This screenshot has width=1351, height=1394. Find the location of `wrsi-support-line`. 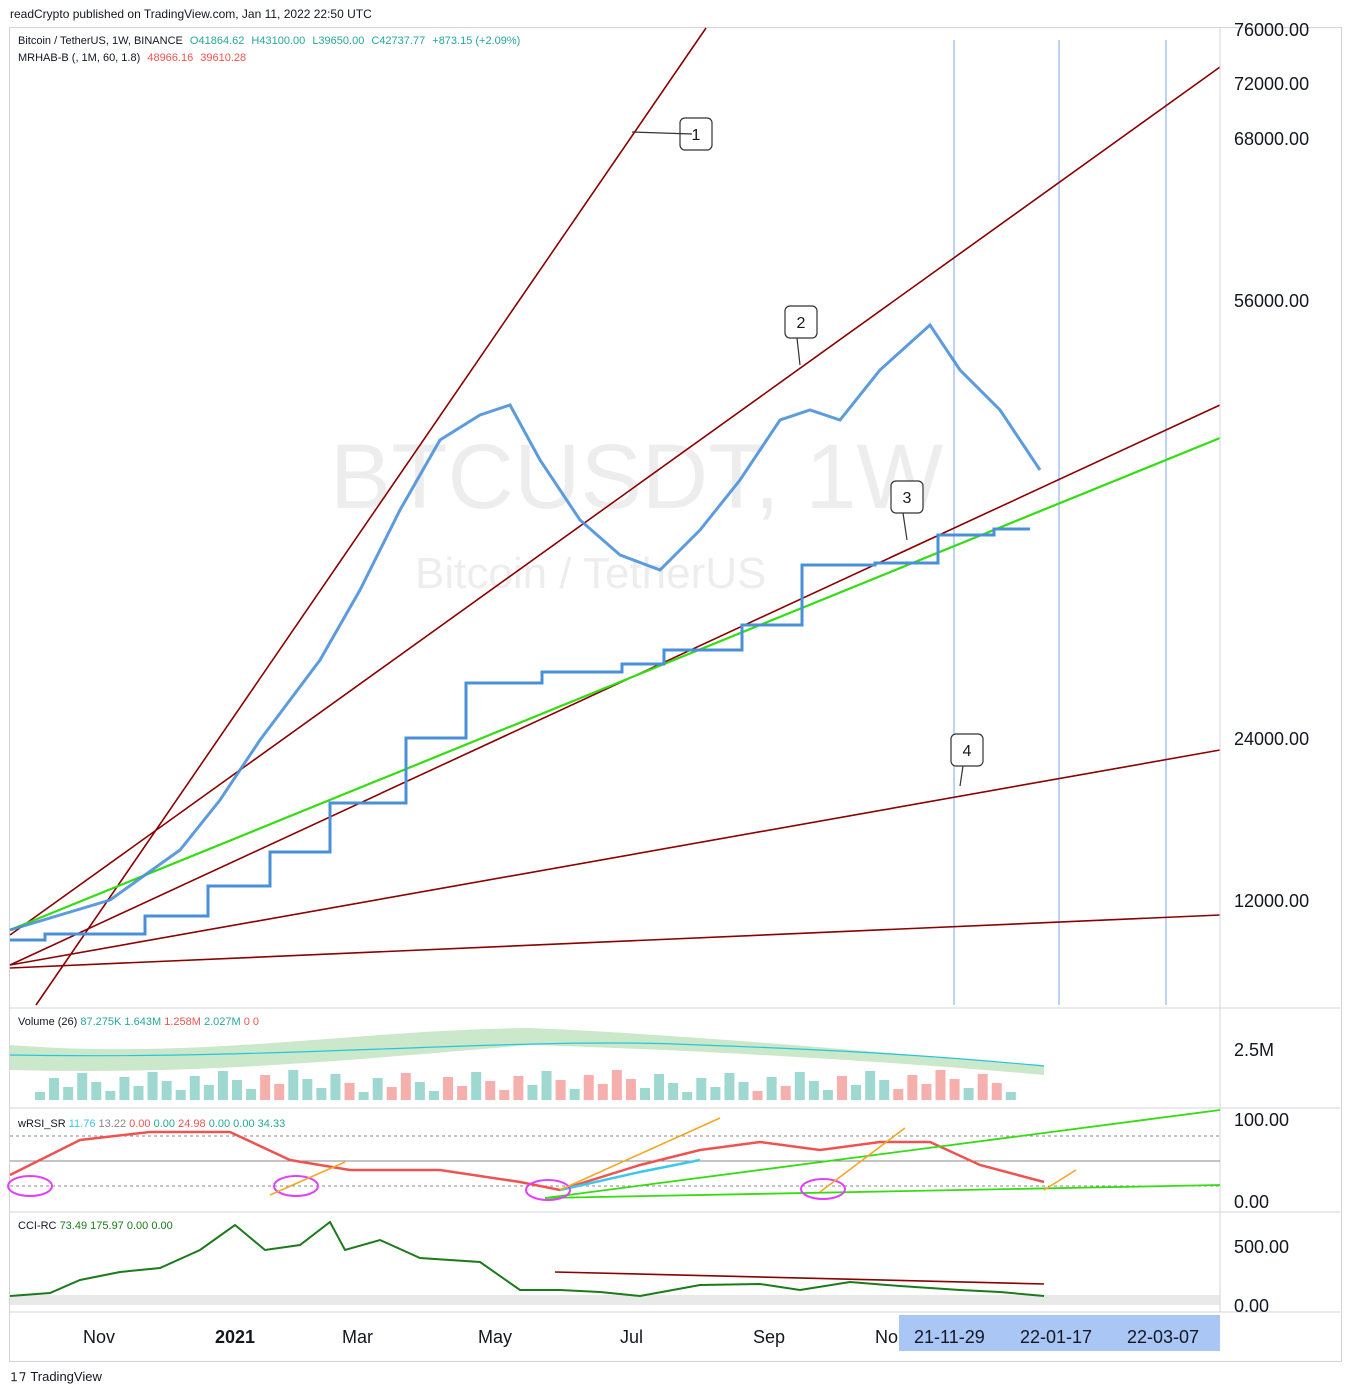

wrsi-support-line is located at coordinates (882, 1191).